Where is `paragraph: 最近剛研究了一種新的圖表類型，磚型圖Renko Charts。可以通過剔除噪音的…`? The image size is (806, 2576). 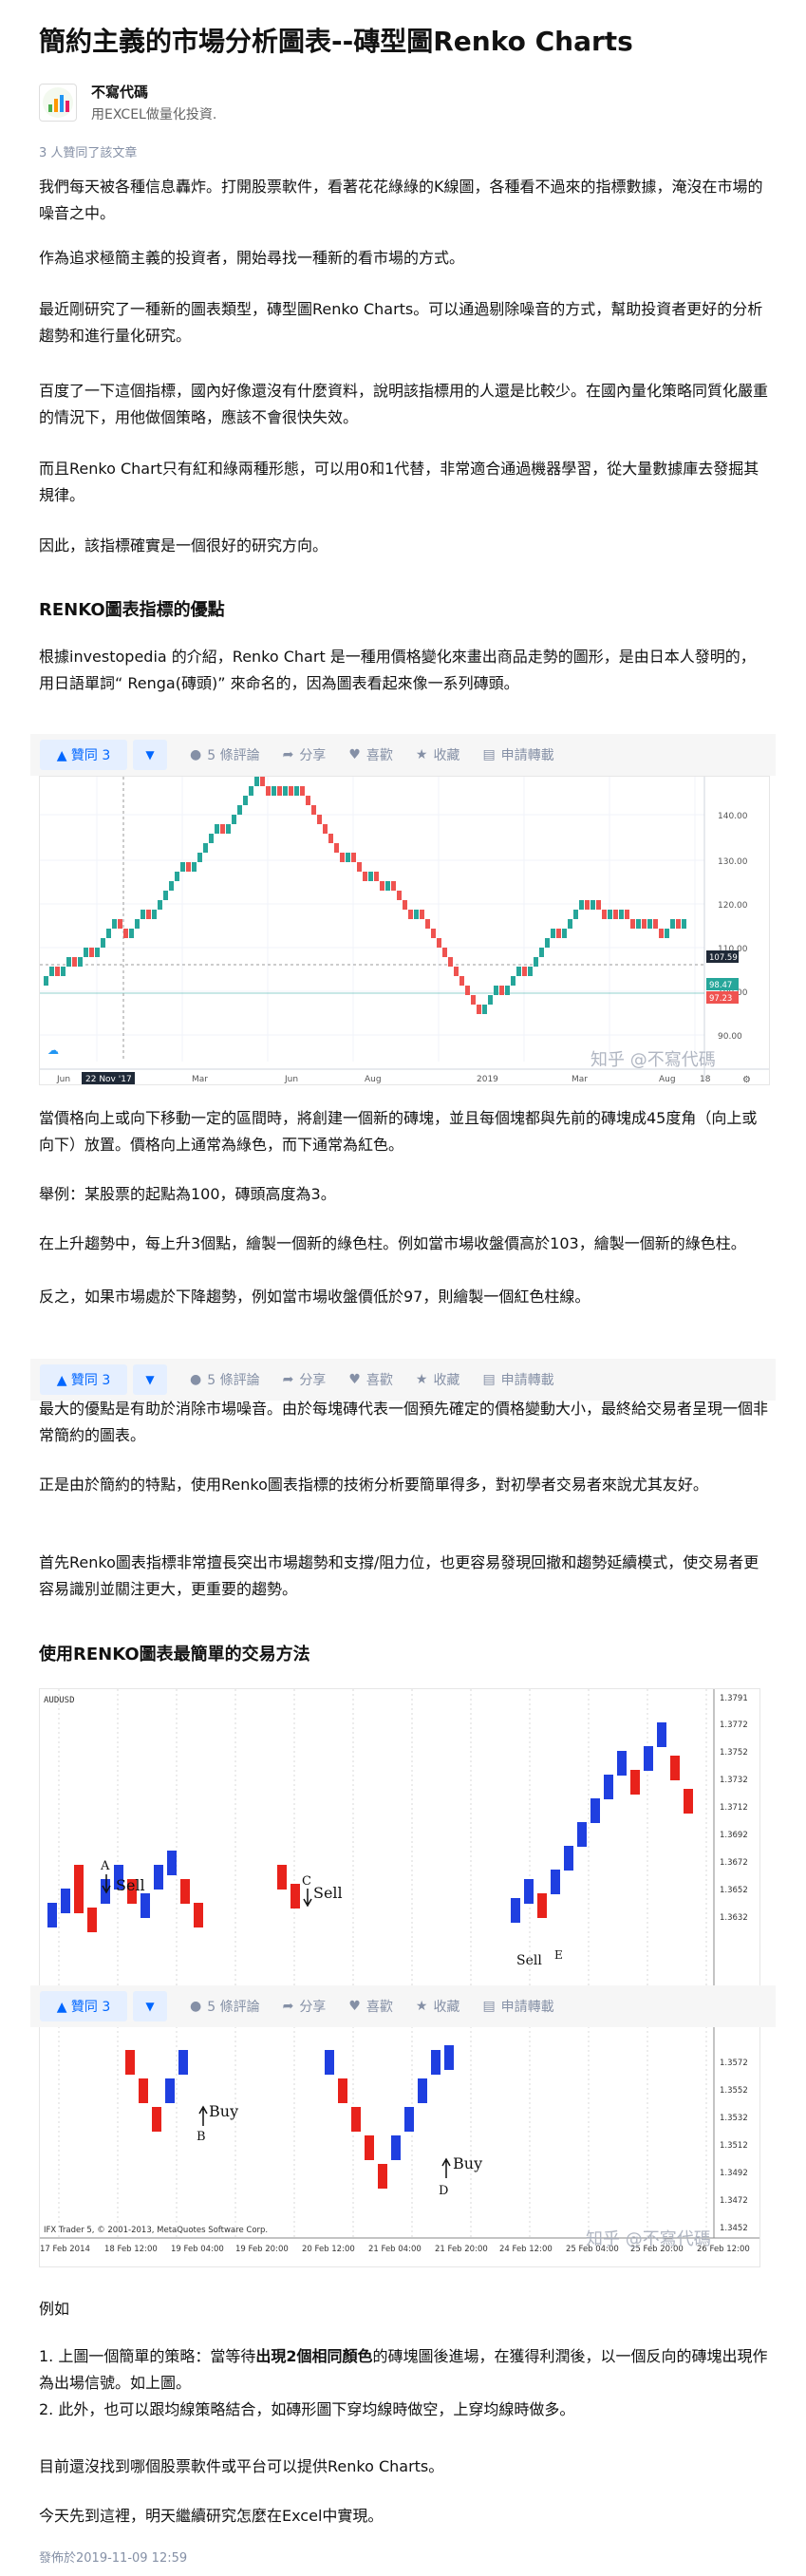 paragraph: 最近剛研究了一種新的圖表類型，磚型圖Renko Charts。可以通過剔除噪音的… is located at coordinates (401, 322).